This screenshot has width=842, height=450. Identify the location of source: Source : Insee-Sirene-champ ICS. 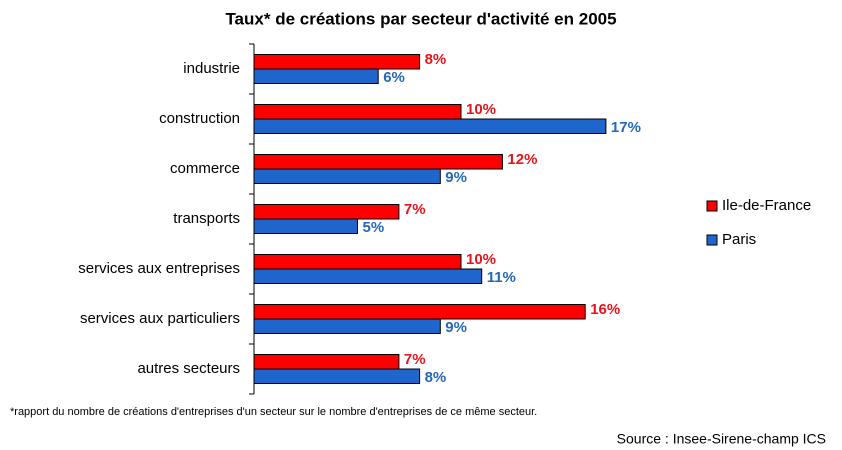
(721, 439).